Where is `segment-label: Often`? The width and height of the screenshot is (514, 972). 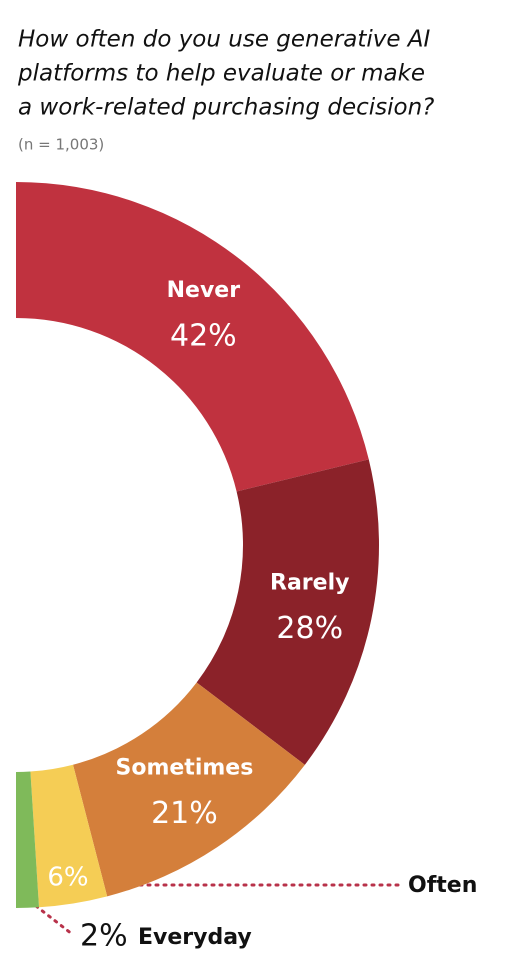
segment-label: Often is located at coordinates (442, 885).